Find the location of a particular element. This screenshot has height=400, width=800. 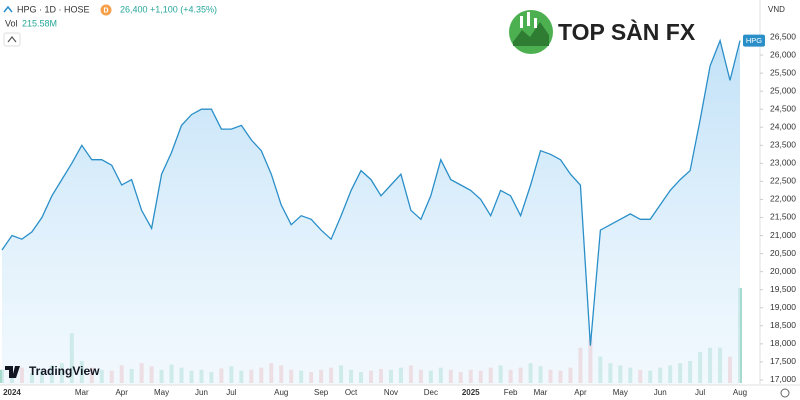

badge is located at coordinates (106, 10).